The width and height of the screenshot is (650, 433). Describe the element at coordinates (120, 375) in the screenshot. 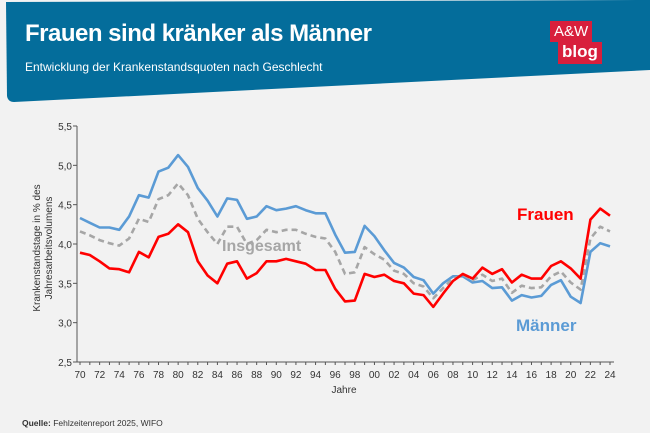

I see `x-tick-label: 74` at that location.